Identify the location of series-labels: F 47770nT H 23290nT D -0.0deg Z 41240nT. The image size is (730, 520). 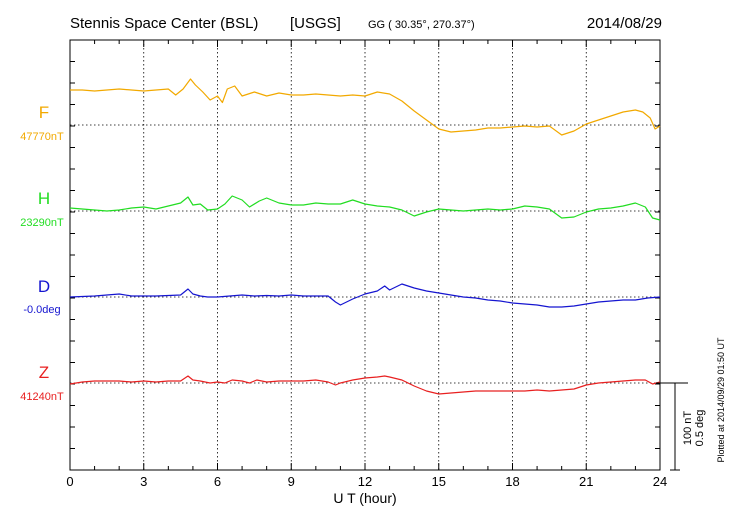
(42, 253).